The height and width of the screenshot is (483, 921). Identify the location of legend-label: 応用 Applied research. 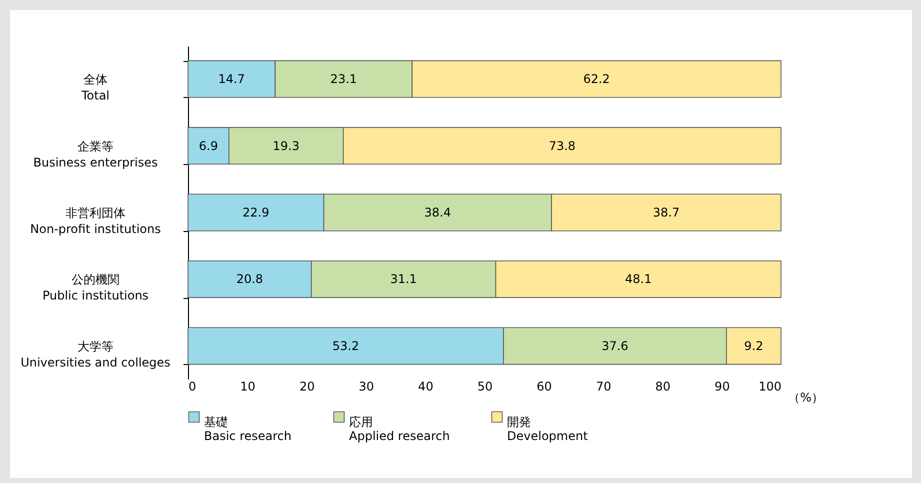
(399, 429).